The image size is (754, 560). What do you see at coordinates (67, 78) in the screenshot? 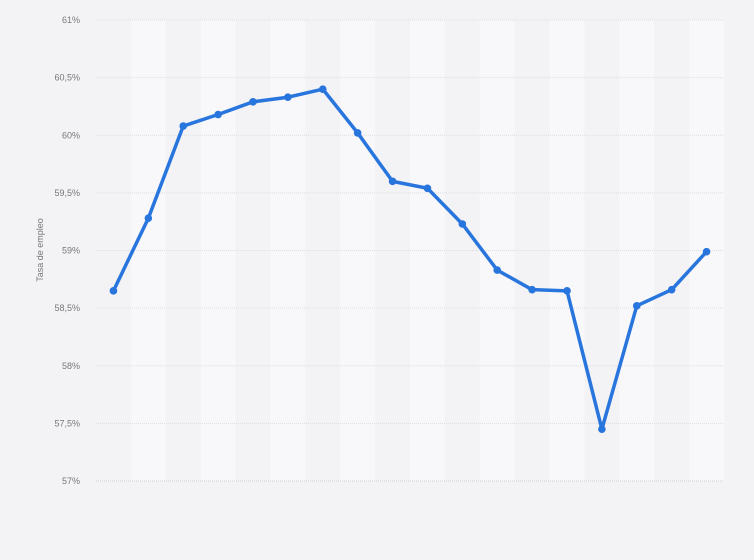
I see `y-tick-label: 60,5%` at bounding box center [67, 78].